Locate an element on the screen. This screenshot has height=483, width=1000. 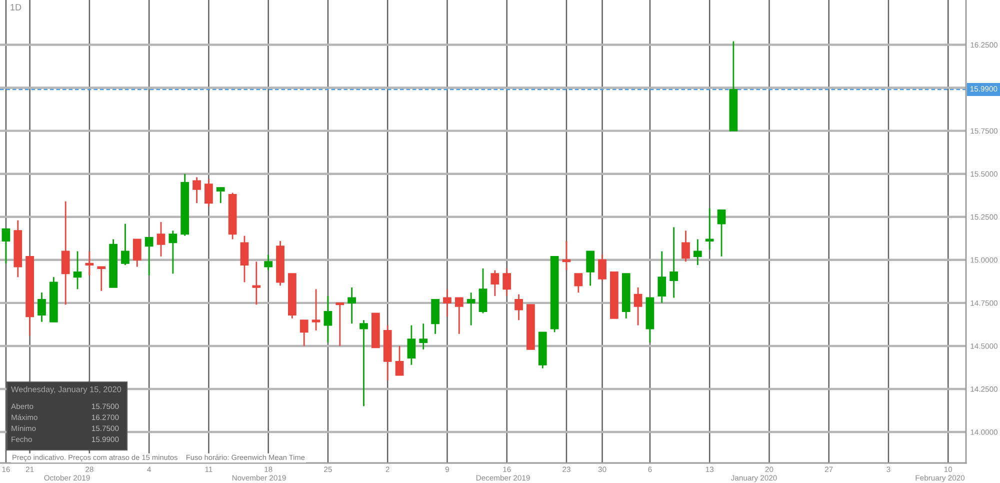
annotation: Wednesday, January 15, 2020 is located at coordinates (66, 390).